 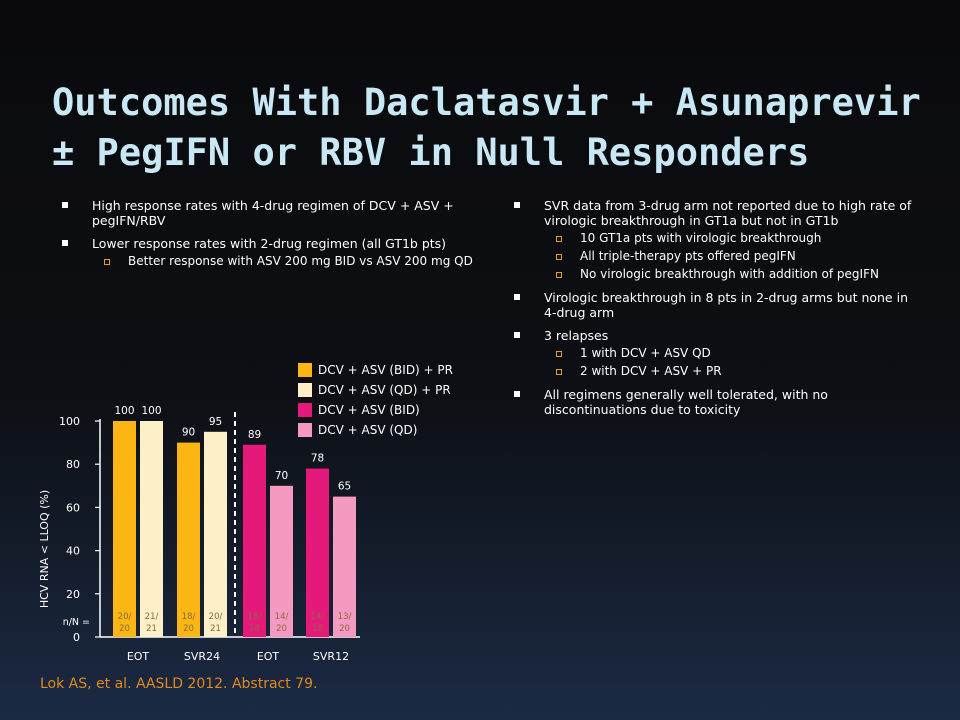 What do you see at coordinates (76, 637) in the screenshot?
I see `y-tick-label: 0` at bounding box center [76, 637].